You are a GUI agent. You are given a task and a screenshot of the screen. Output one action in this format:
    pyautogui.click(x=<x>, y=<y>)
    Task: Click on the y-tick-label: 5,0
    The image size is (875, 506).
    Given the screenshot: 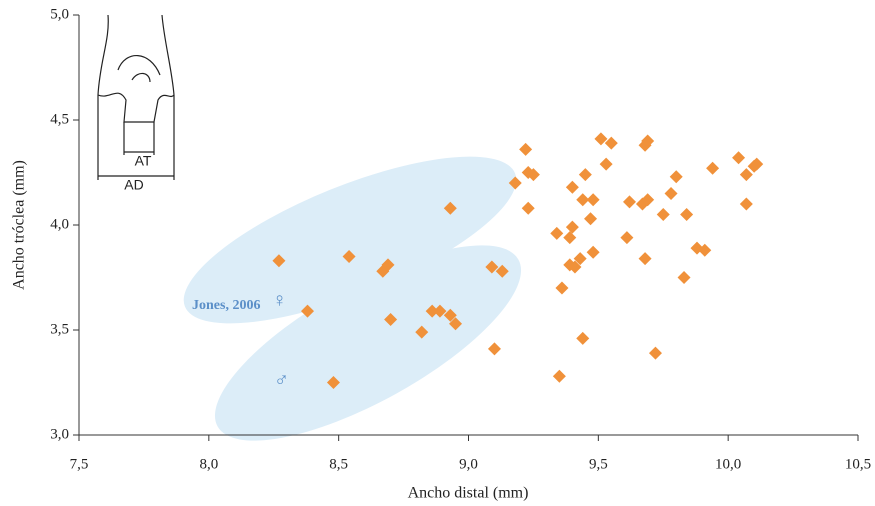 What is the action you would take?
    pyautogui.click(x=59, y=14)
    